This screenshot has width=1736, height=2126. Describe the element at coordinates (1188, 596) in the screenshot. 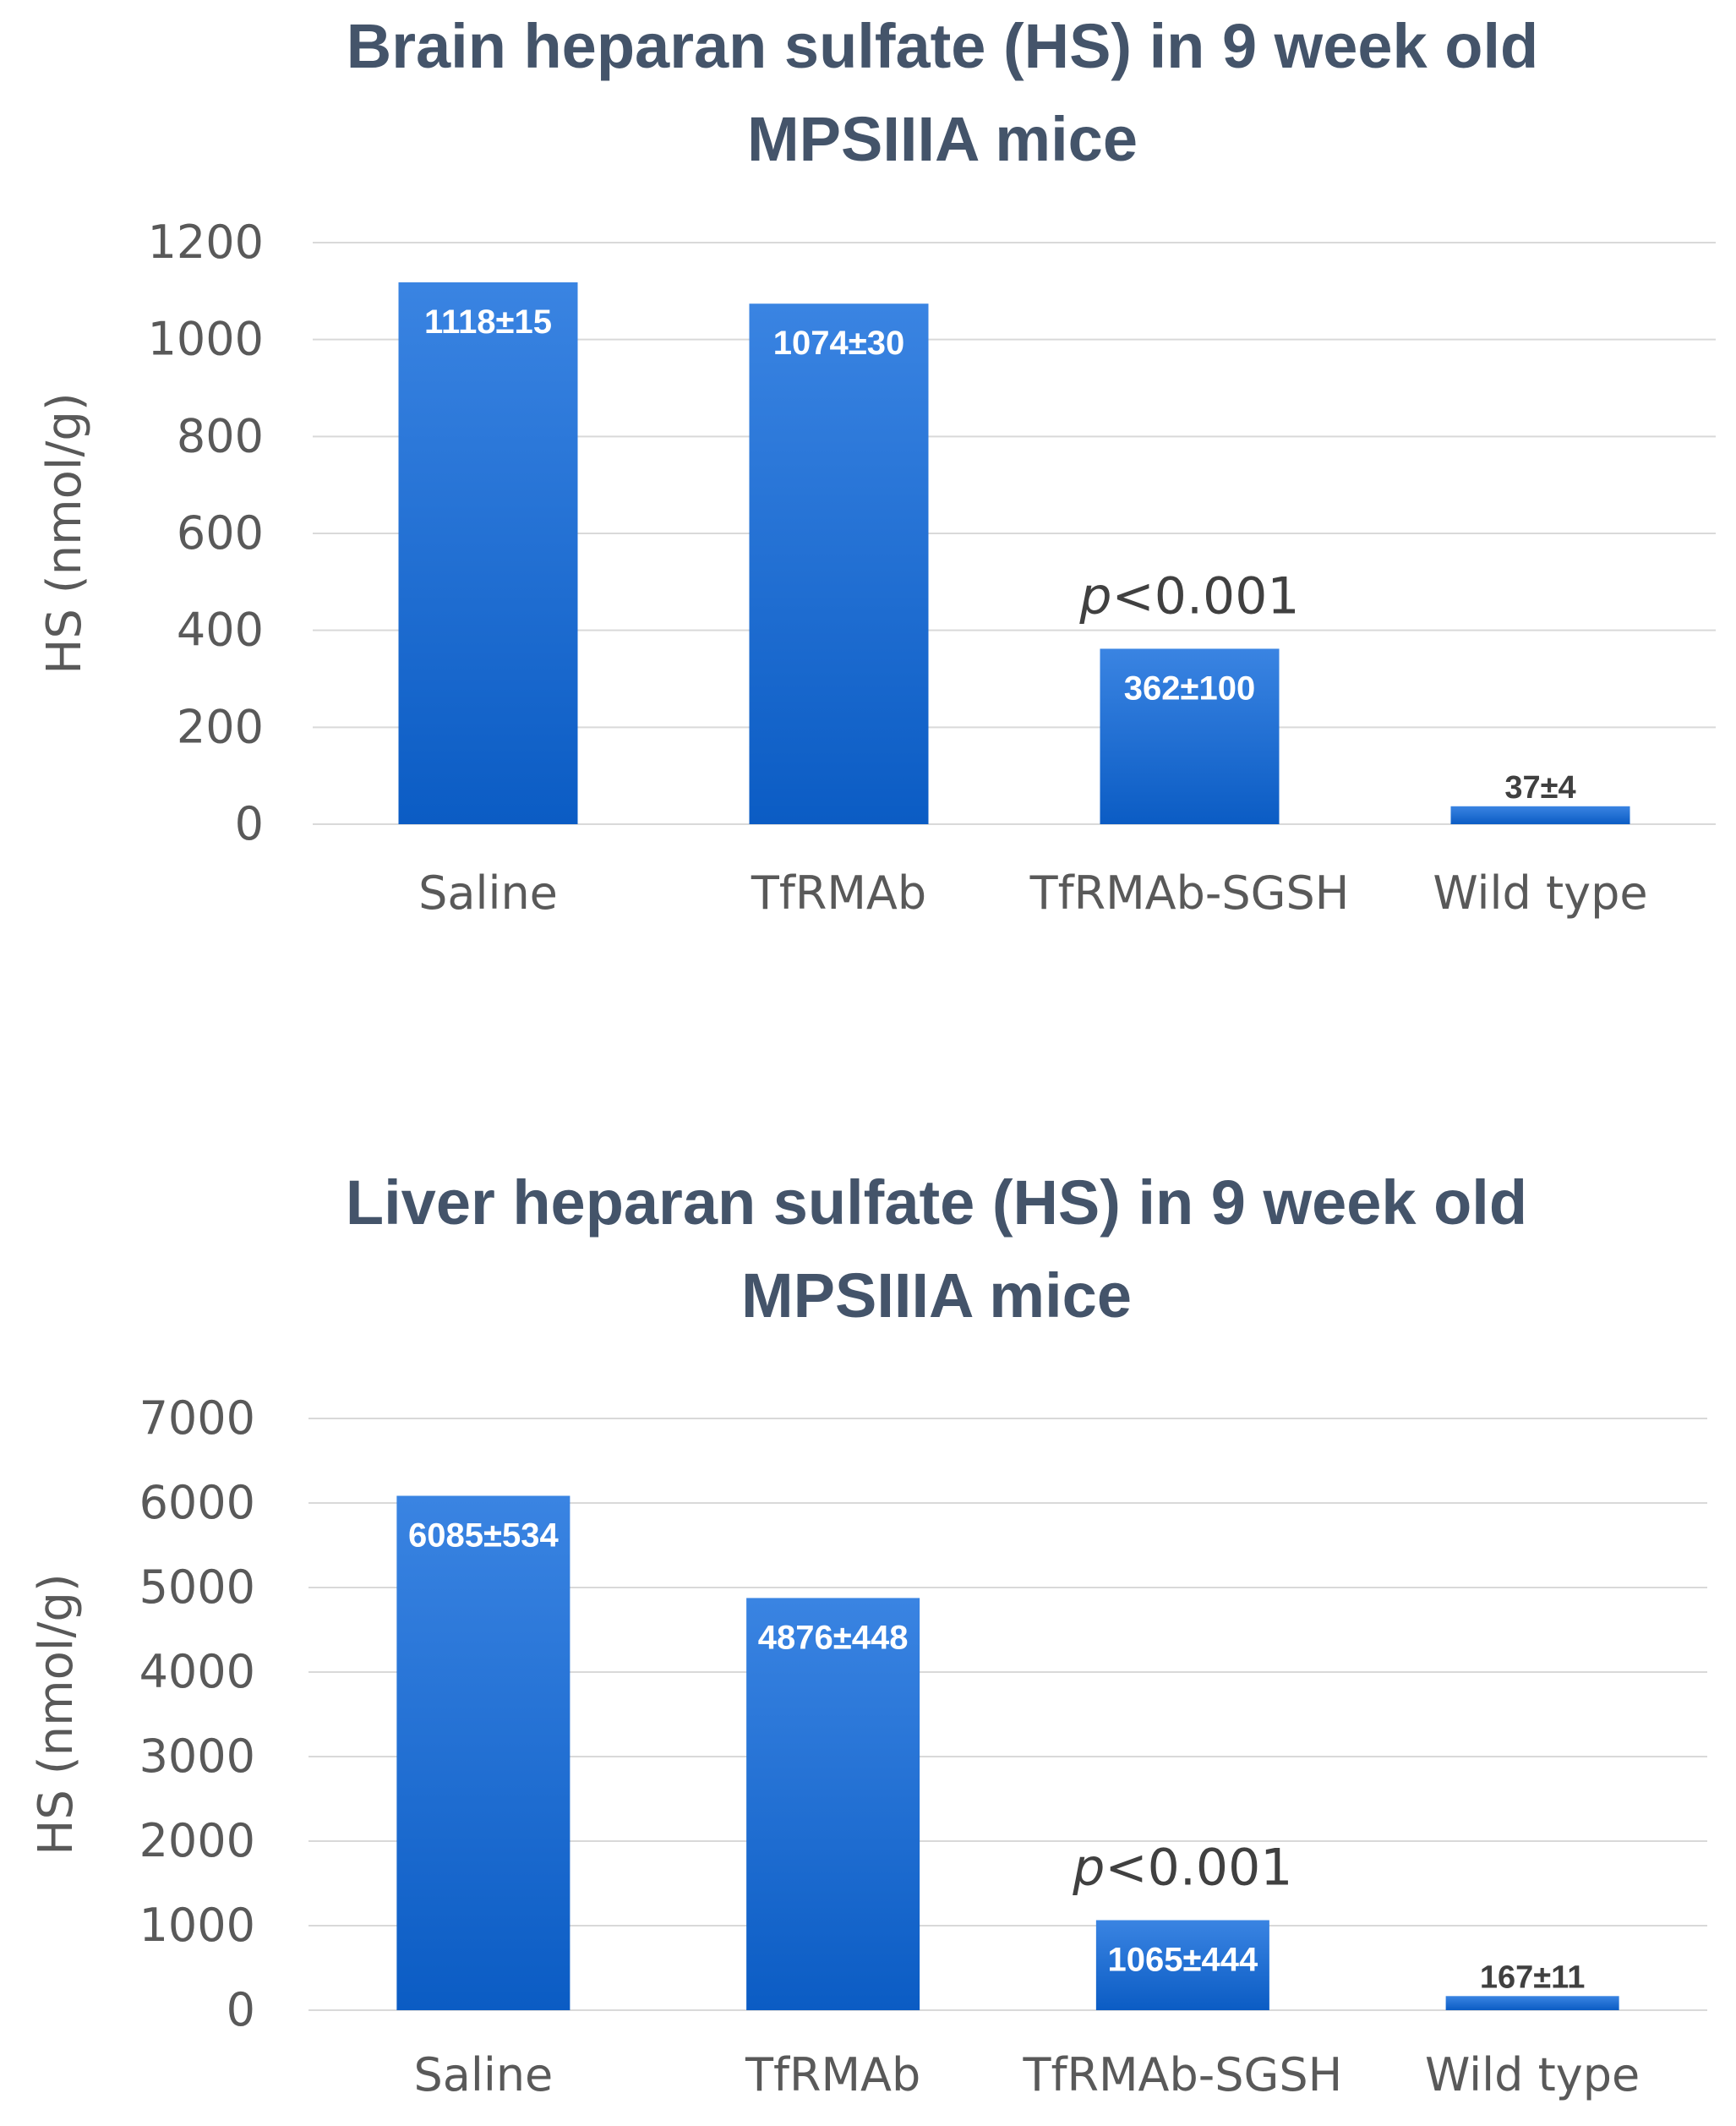

I see `brain-significance-annotation: p<0.001` at that location.